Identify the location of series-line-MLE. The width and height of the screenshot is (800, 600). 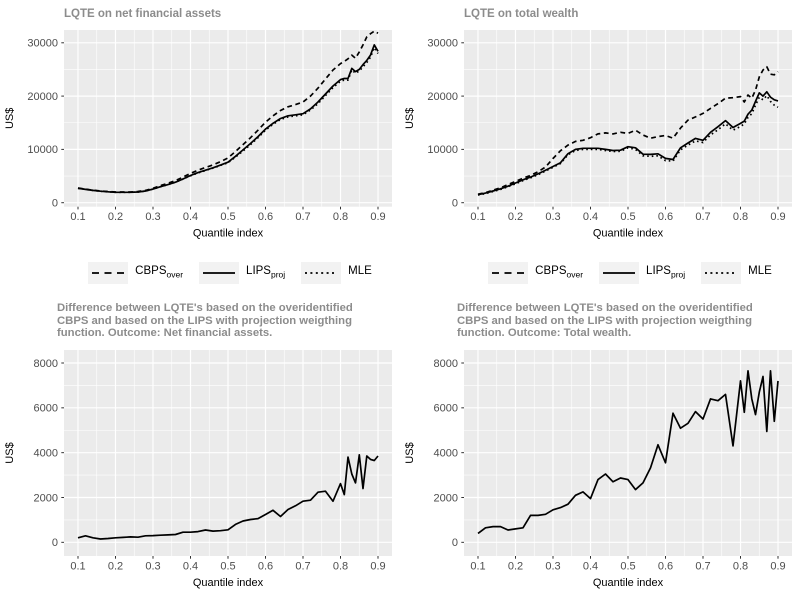
(228, 120).